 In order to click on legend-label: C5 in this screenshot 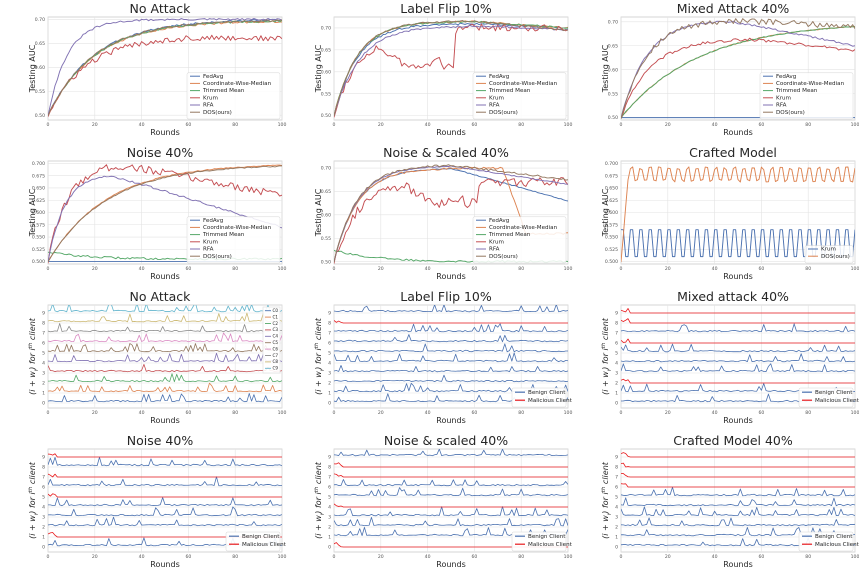, I will do `click(276, 342)`.